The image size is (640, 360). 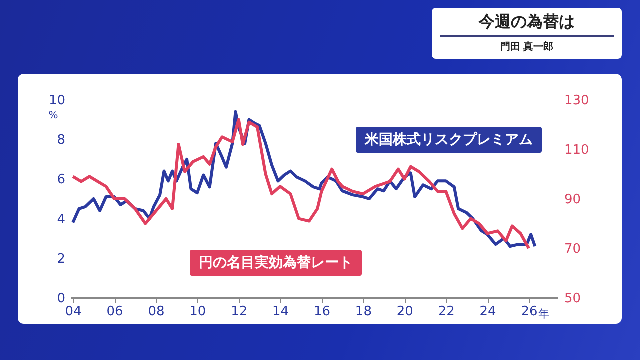 What do you see at coordinates (156, 312) in the screenshot?
I see `x-tick-label: 08` at bounding box center [156, 312].